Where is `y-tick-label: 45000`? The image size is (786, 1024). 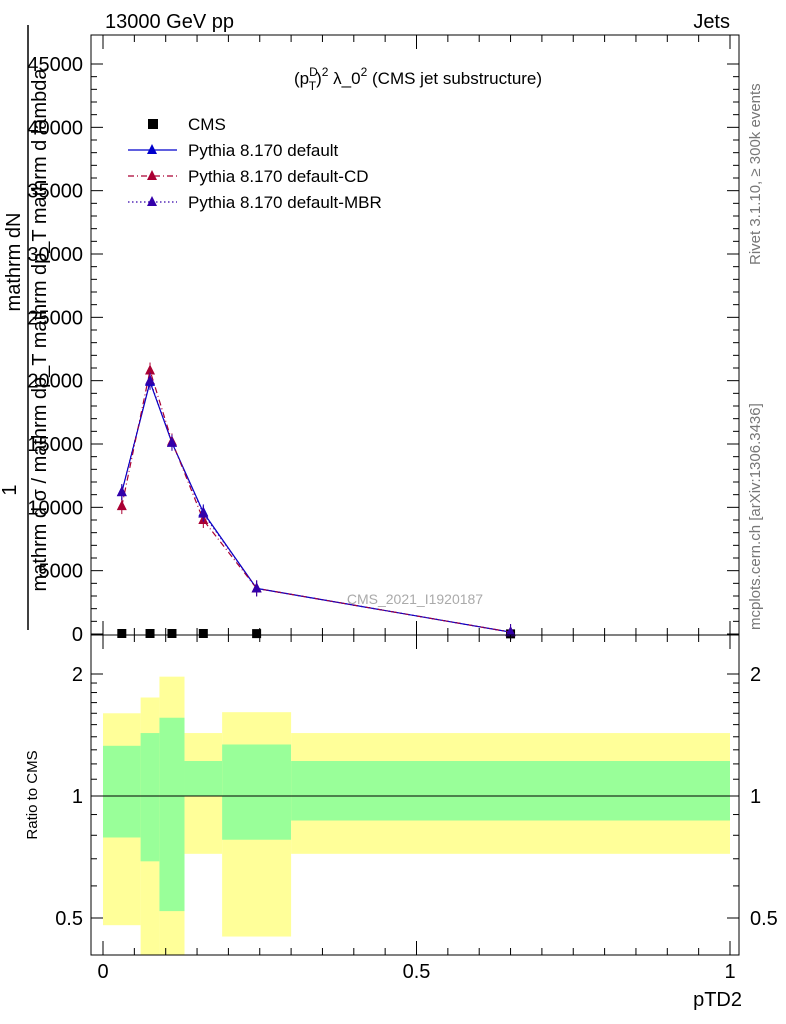
y-tick-label: 45000 is located at coordinates (55, 65).